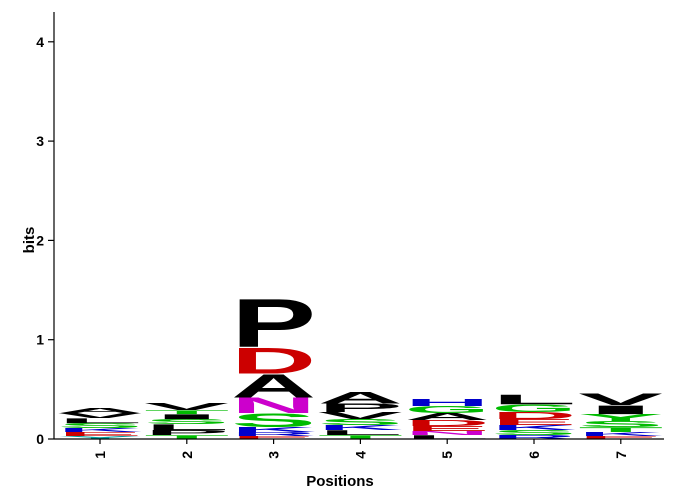 The image size is (680, 491). What do you see at coordinates (621, 455) in the screenshot?
I see `x-tick-label: 7` at bounding box center [621, 455].